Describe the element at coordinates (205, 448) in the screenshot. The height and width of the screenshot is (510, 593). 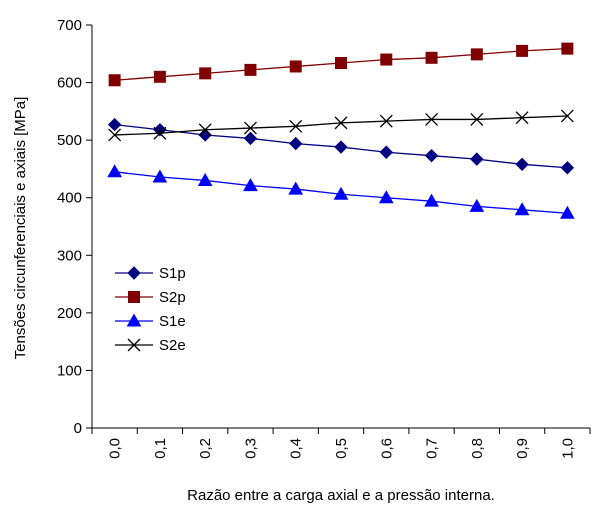
I see `x-tick-label: 0,2` at that location.